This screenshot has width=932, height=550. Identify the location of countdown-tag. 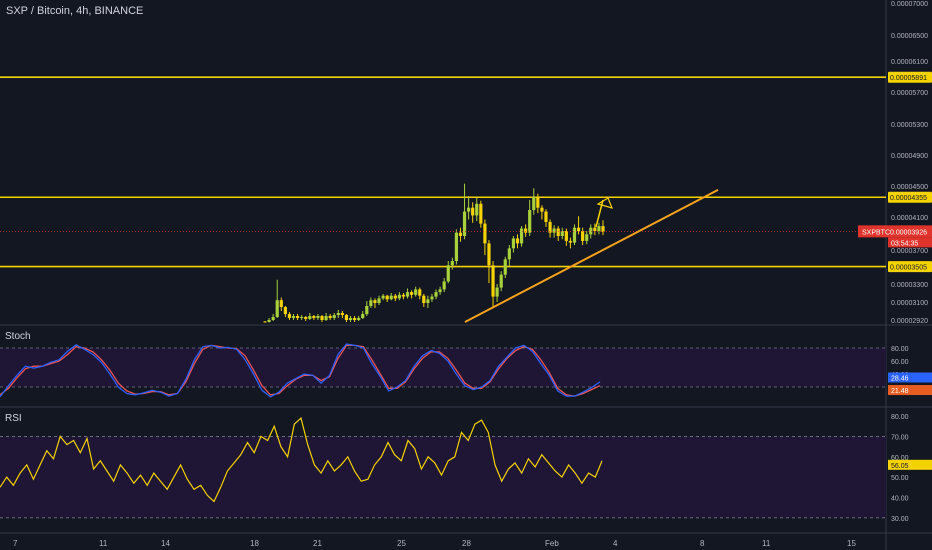
(910, 242).